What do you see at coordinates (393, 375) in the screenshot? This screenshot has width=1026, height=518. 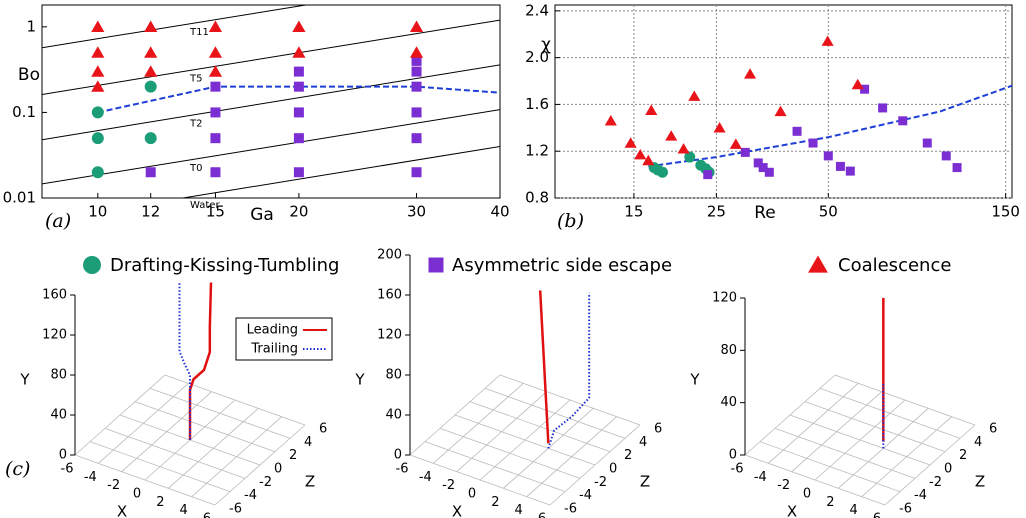 I see `y-tick-label: 80` at bounding box center [393, 375].